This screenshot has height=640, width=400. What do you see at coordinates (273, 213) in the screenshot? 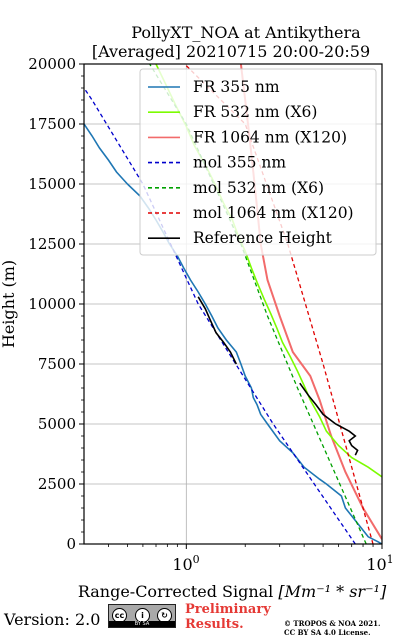
I see `legend-label: mol 1064 nm (X120)` at bounding box center [273, 213].